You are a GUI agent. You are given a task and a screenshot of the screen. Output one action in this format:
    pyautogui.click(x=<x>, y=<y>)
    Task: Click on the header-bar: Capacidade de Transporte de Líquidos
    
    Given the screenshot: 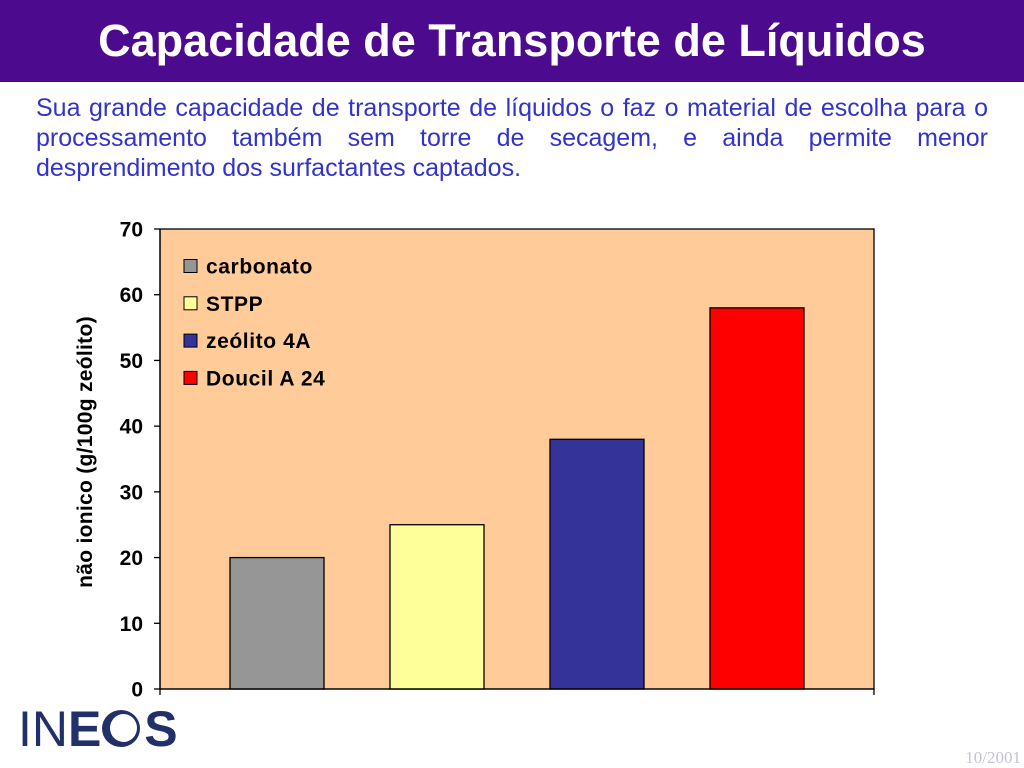 What is the action you would take?
    pyautogui.click(x=512, y=41)
    